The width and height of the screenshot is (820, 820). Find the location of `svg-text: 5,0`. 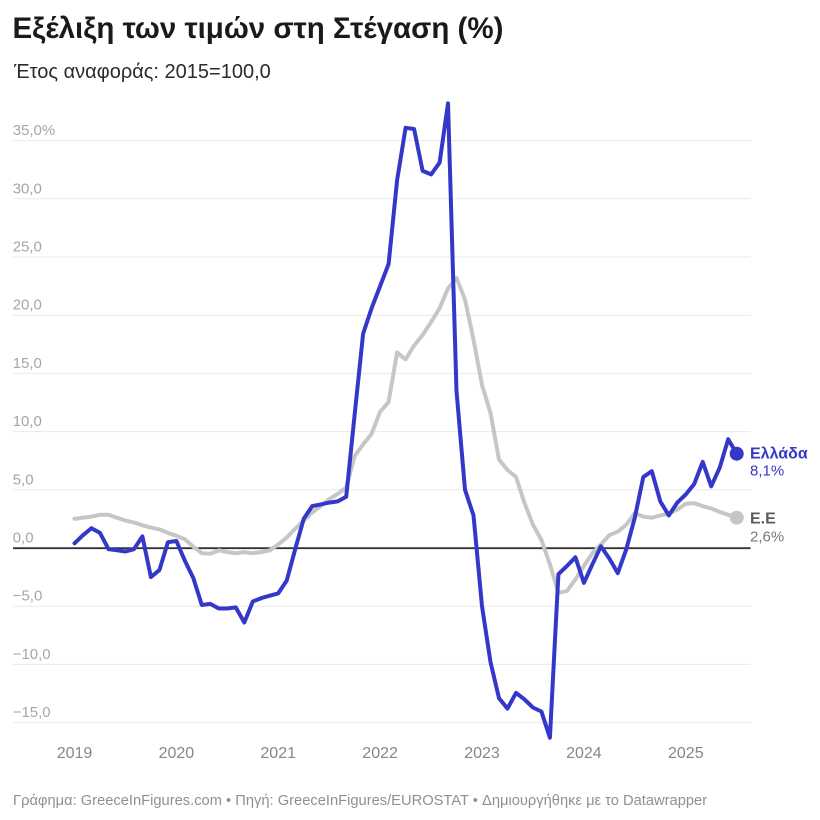

svg-text: 5,0 is located at coordinates (23, 479).